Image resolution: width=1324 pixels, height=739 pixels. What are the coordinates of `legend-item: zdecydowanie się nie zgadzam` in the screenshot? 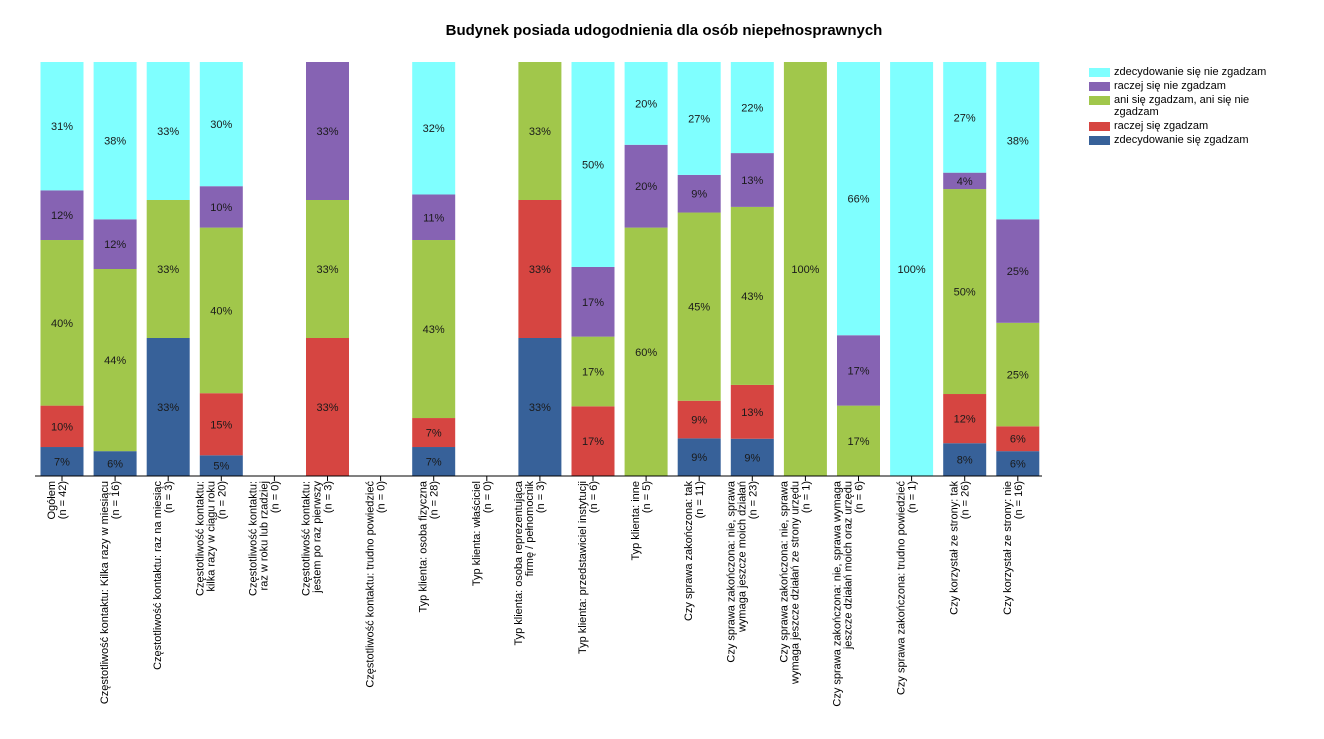 It's located at (1189, 72).